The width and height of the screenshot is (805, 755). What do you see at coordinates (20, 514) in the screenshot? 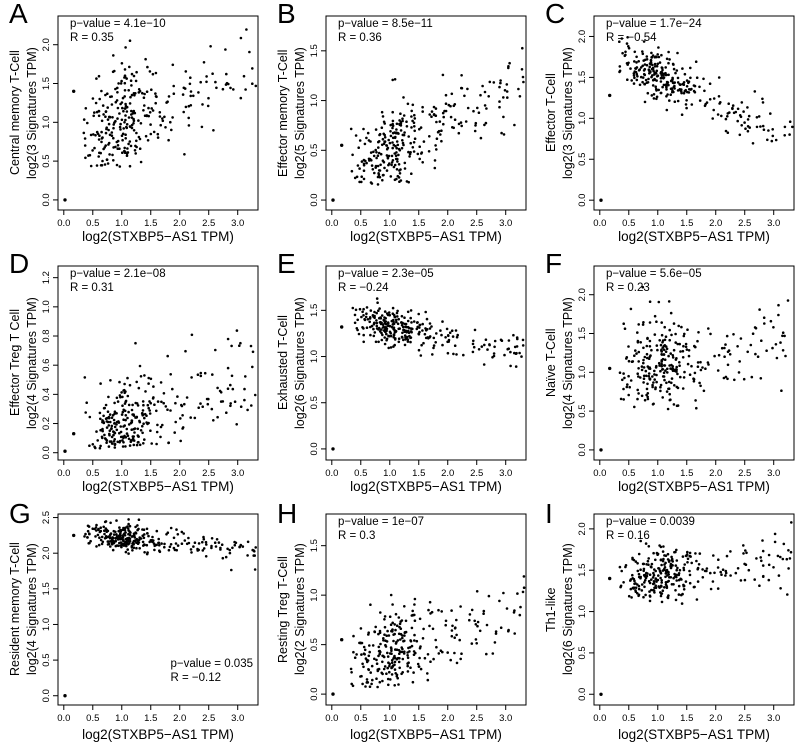
I see `panel-letter-G: G` at bounding box center [20, 514].